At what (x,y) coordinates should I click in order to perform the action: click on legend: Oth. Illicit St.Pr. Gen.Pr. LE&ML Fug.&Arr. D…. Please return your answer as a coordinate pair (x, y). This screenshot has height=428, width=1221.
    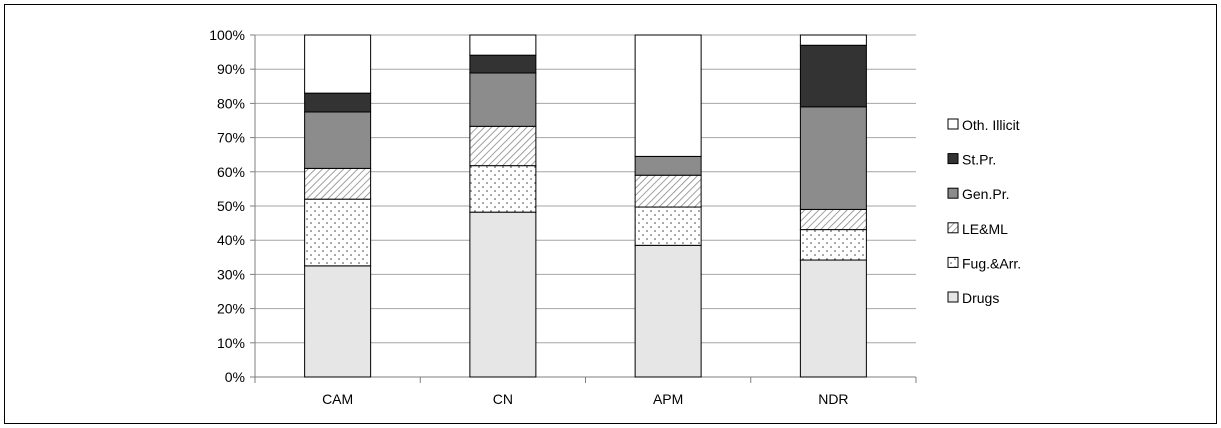
    Looking at the image, I should click on (984, 211).